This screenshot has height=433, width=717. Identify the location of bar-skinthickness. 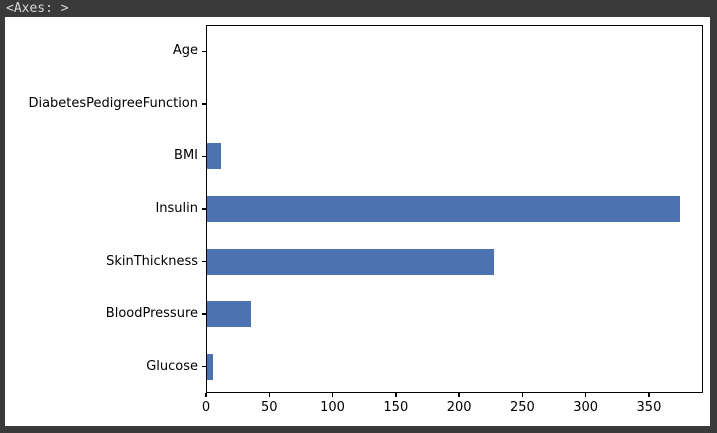
(351, 261).